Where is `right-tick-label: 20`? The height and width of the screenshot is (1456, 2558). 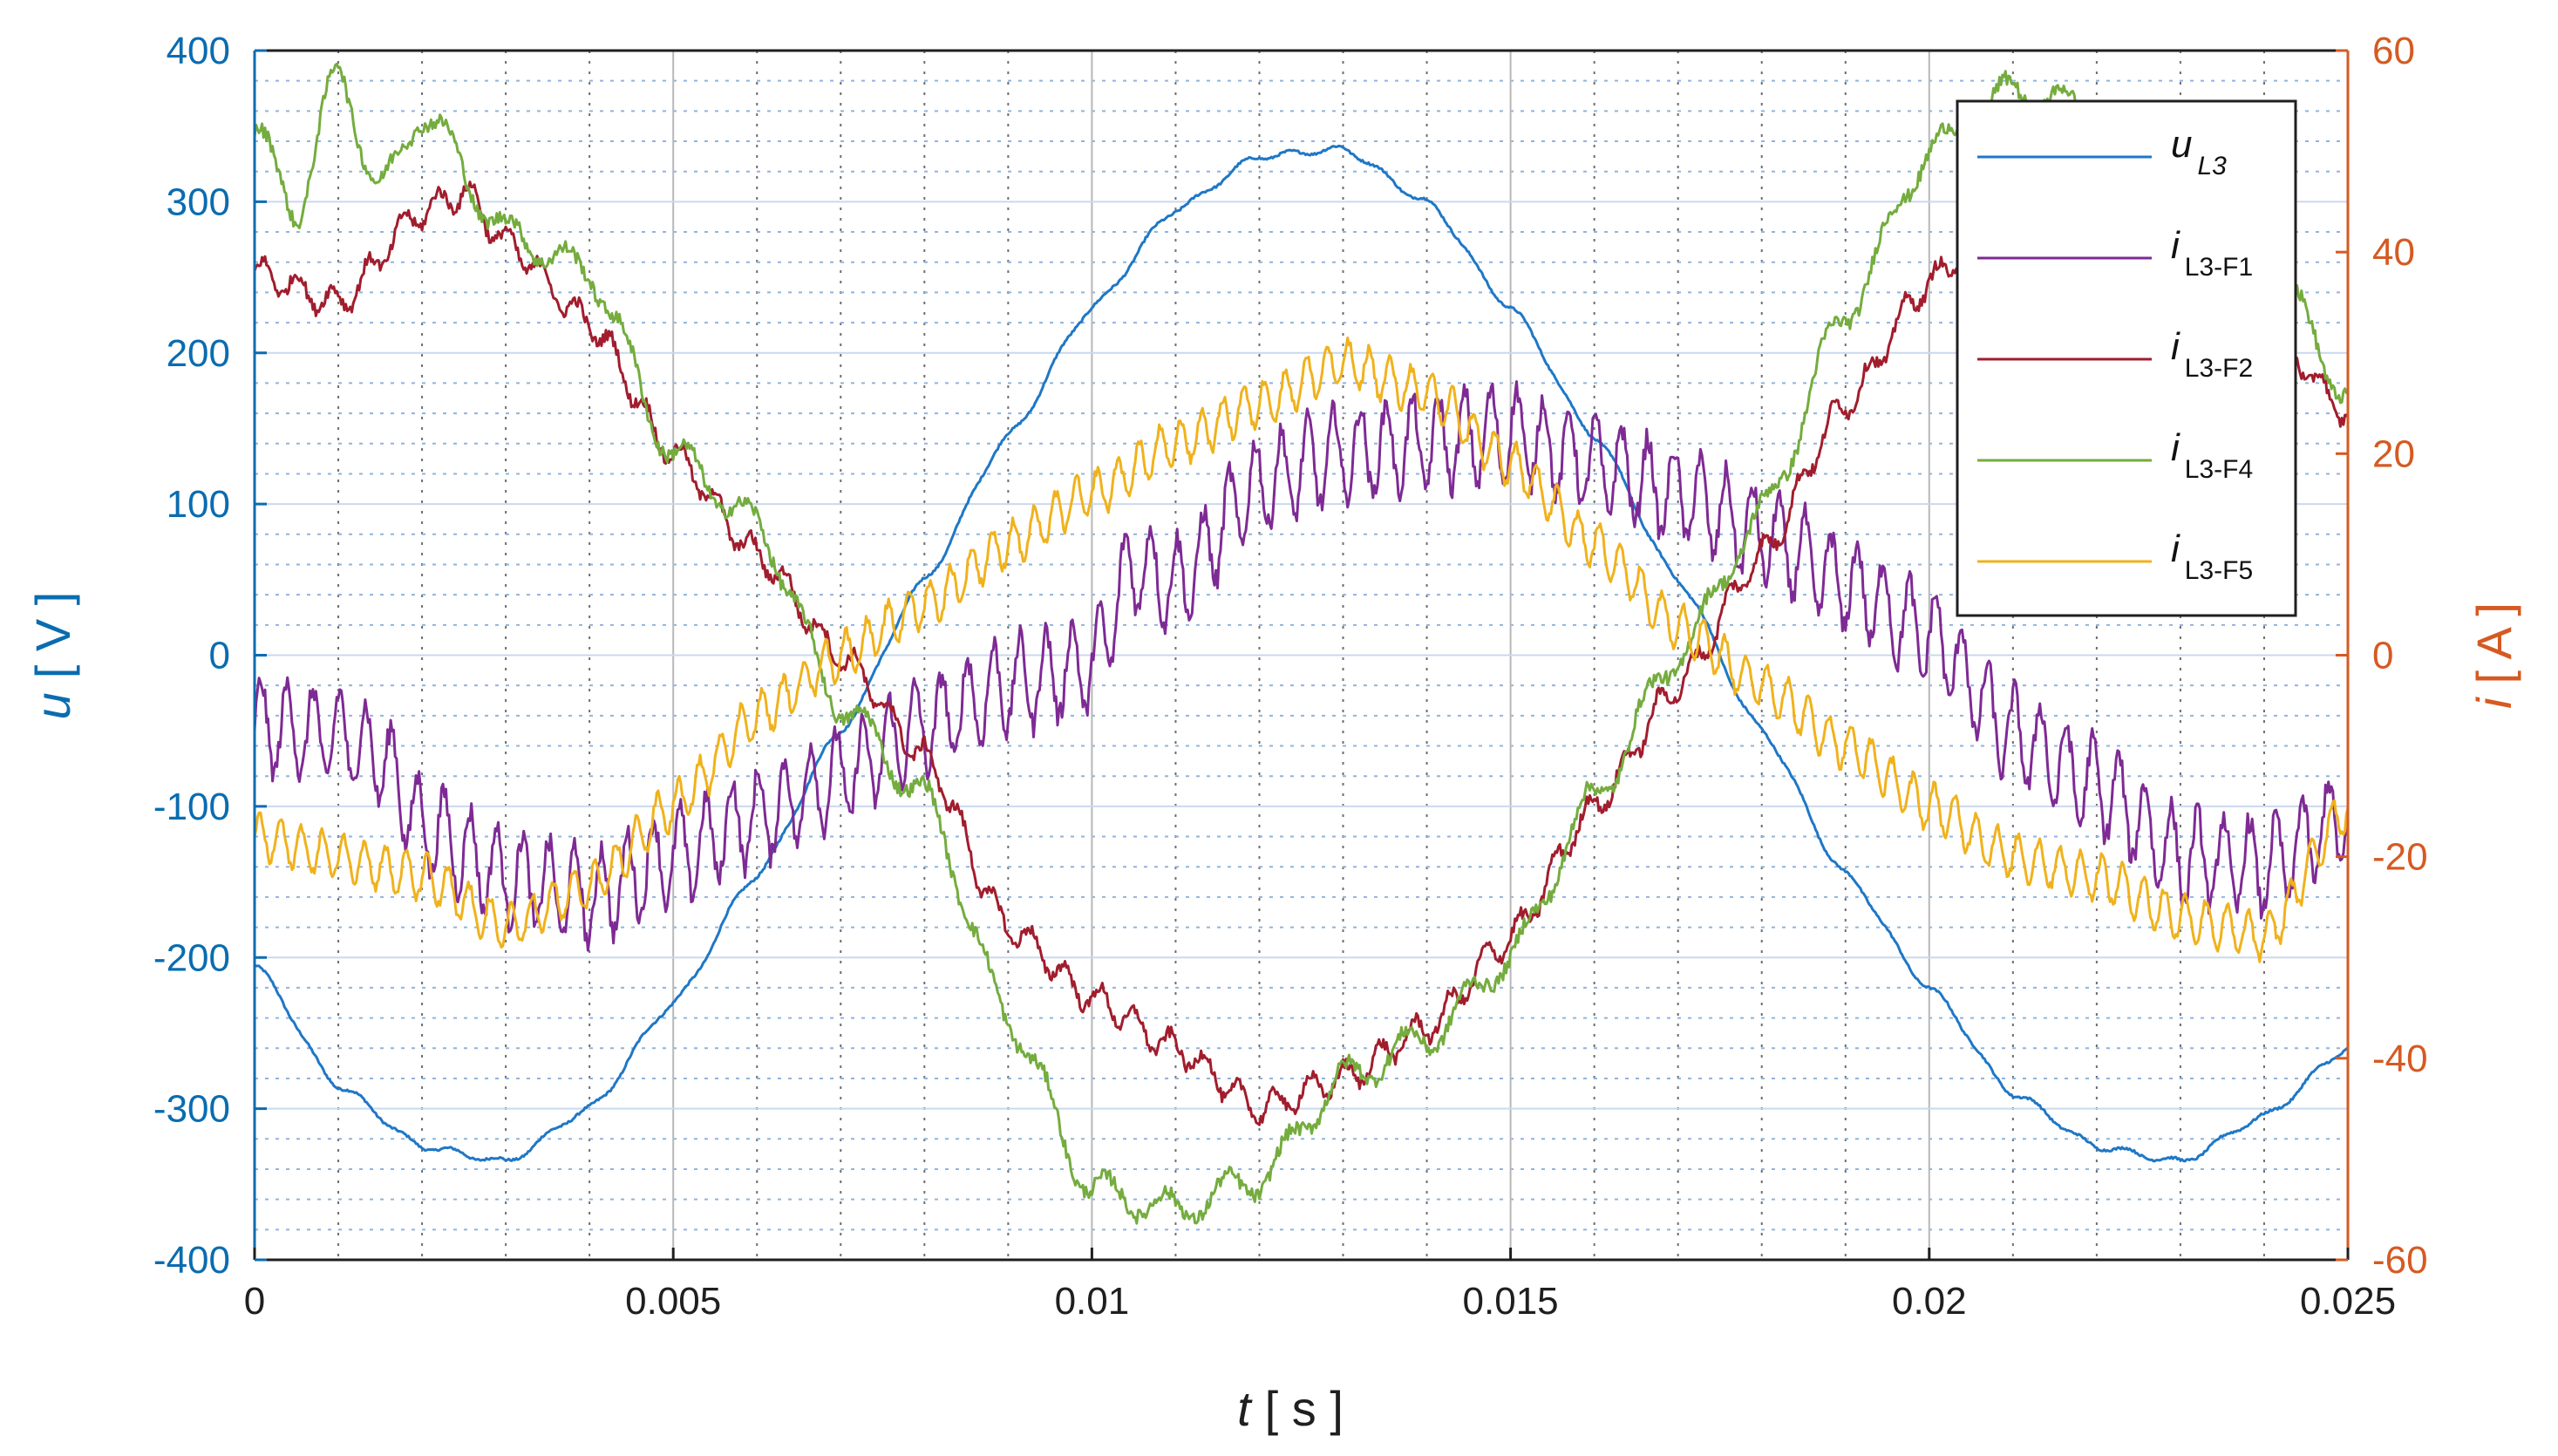 right-tick-label: 20 is located at coordinates (2393, 453).